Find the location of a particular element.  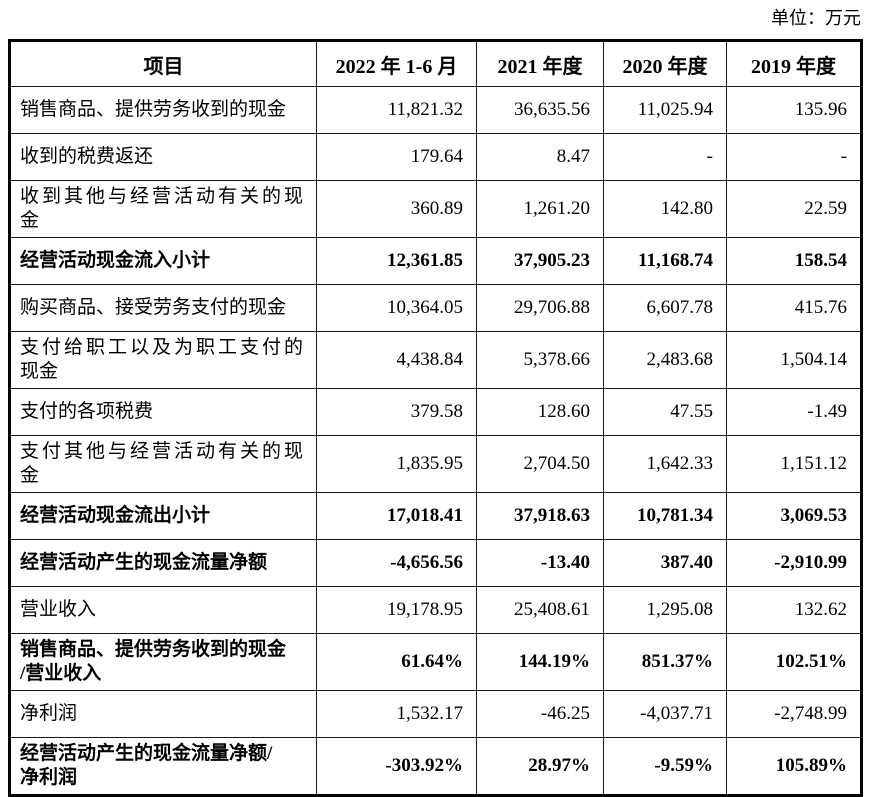

cell-2022-h1: 1,835.95 is located at coordinates (396, 464).